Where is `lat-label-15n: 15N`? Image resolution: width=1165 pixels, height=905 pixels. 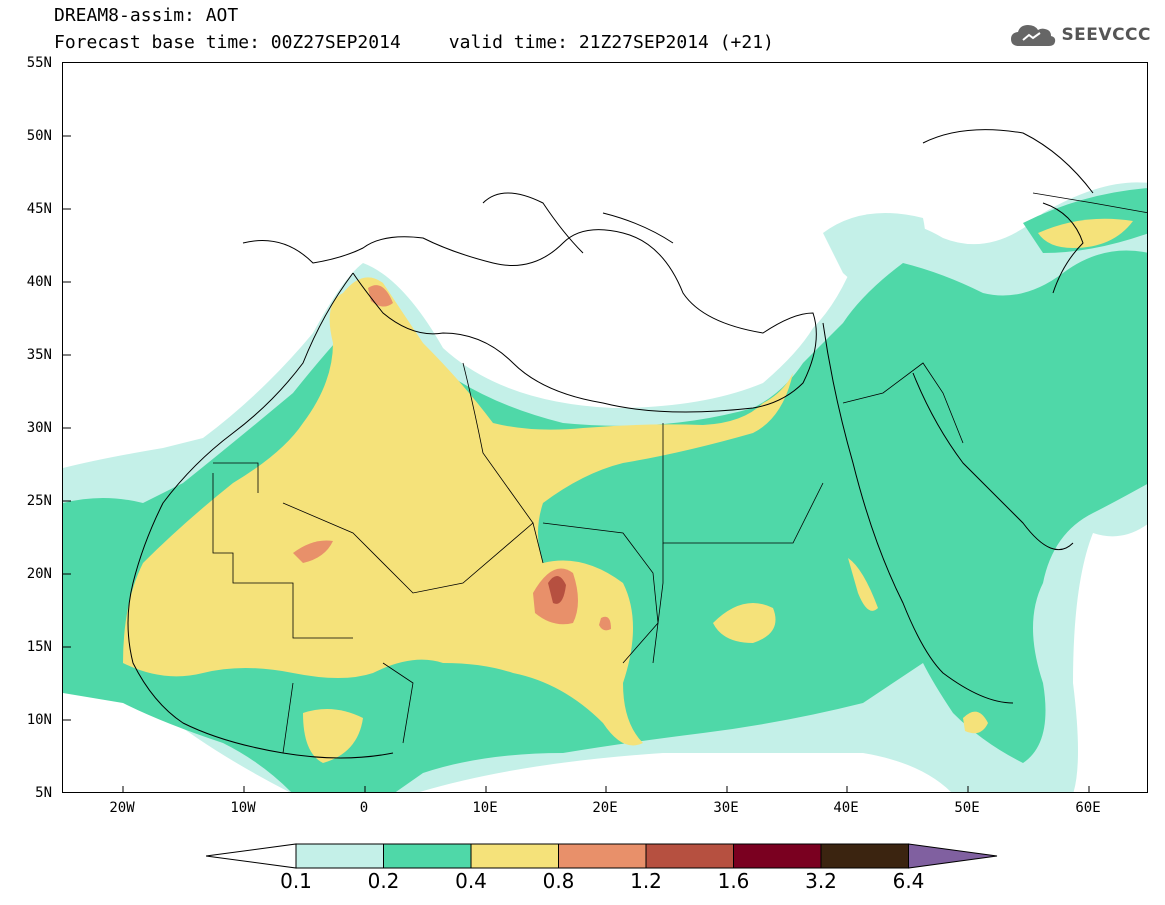 lat-label-15n: 15N is located at coordinates (39, 647).